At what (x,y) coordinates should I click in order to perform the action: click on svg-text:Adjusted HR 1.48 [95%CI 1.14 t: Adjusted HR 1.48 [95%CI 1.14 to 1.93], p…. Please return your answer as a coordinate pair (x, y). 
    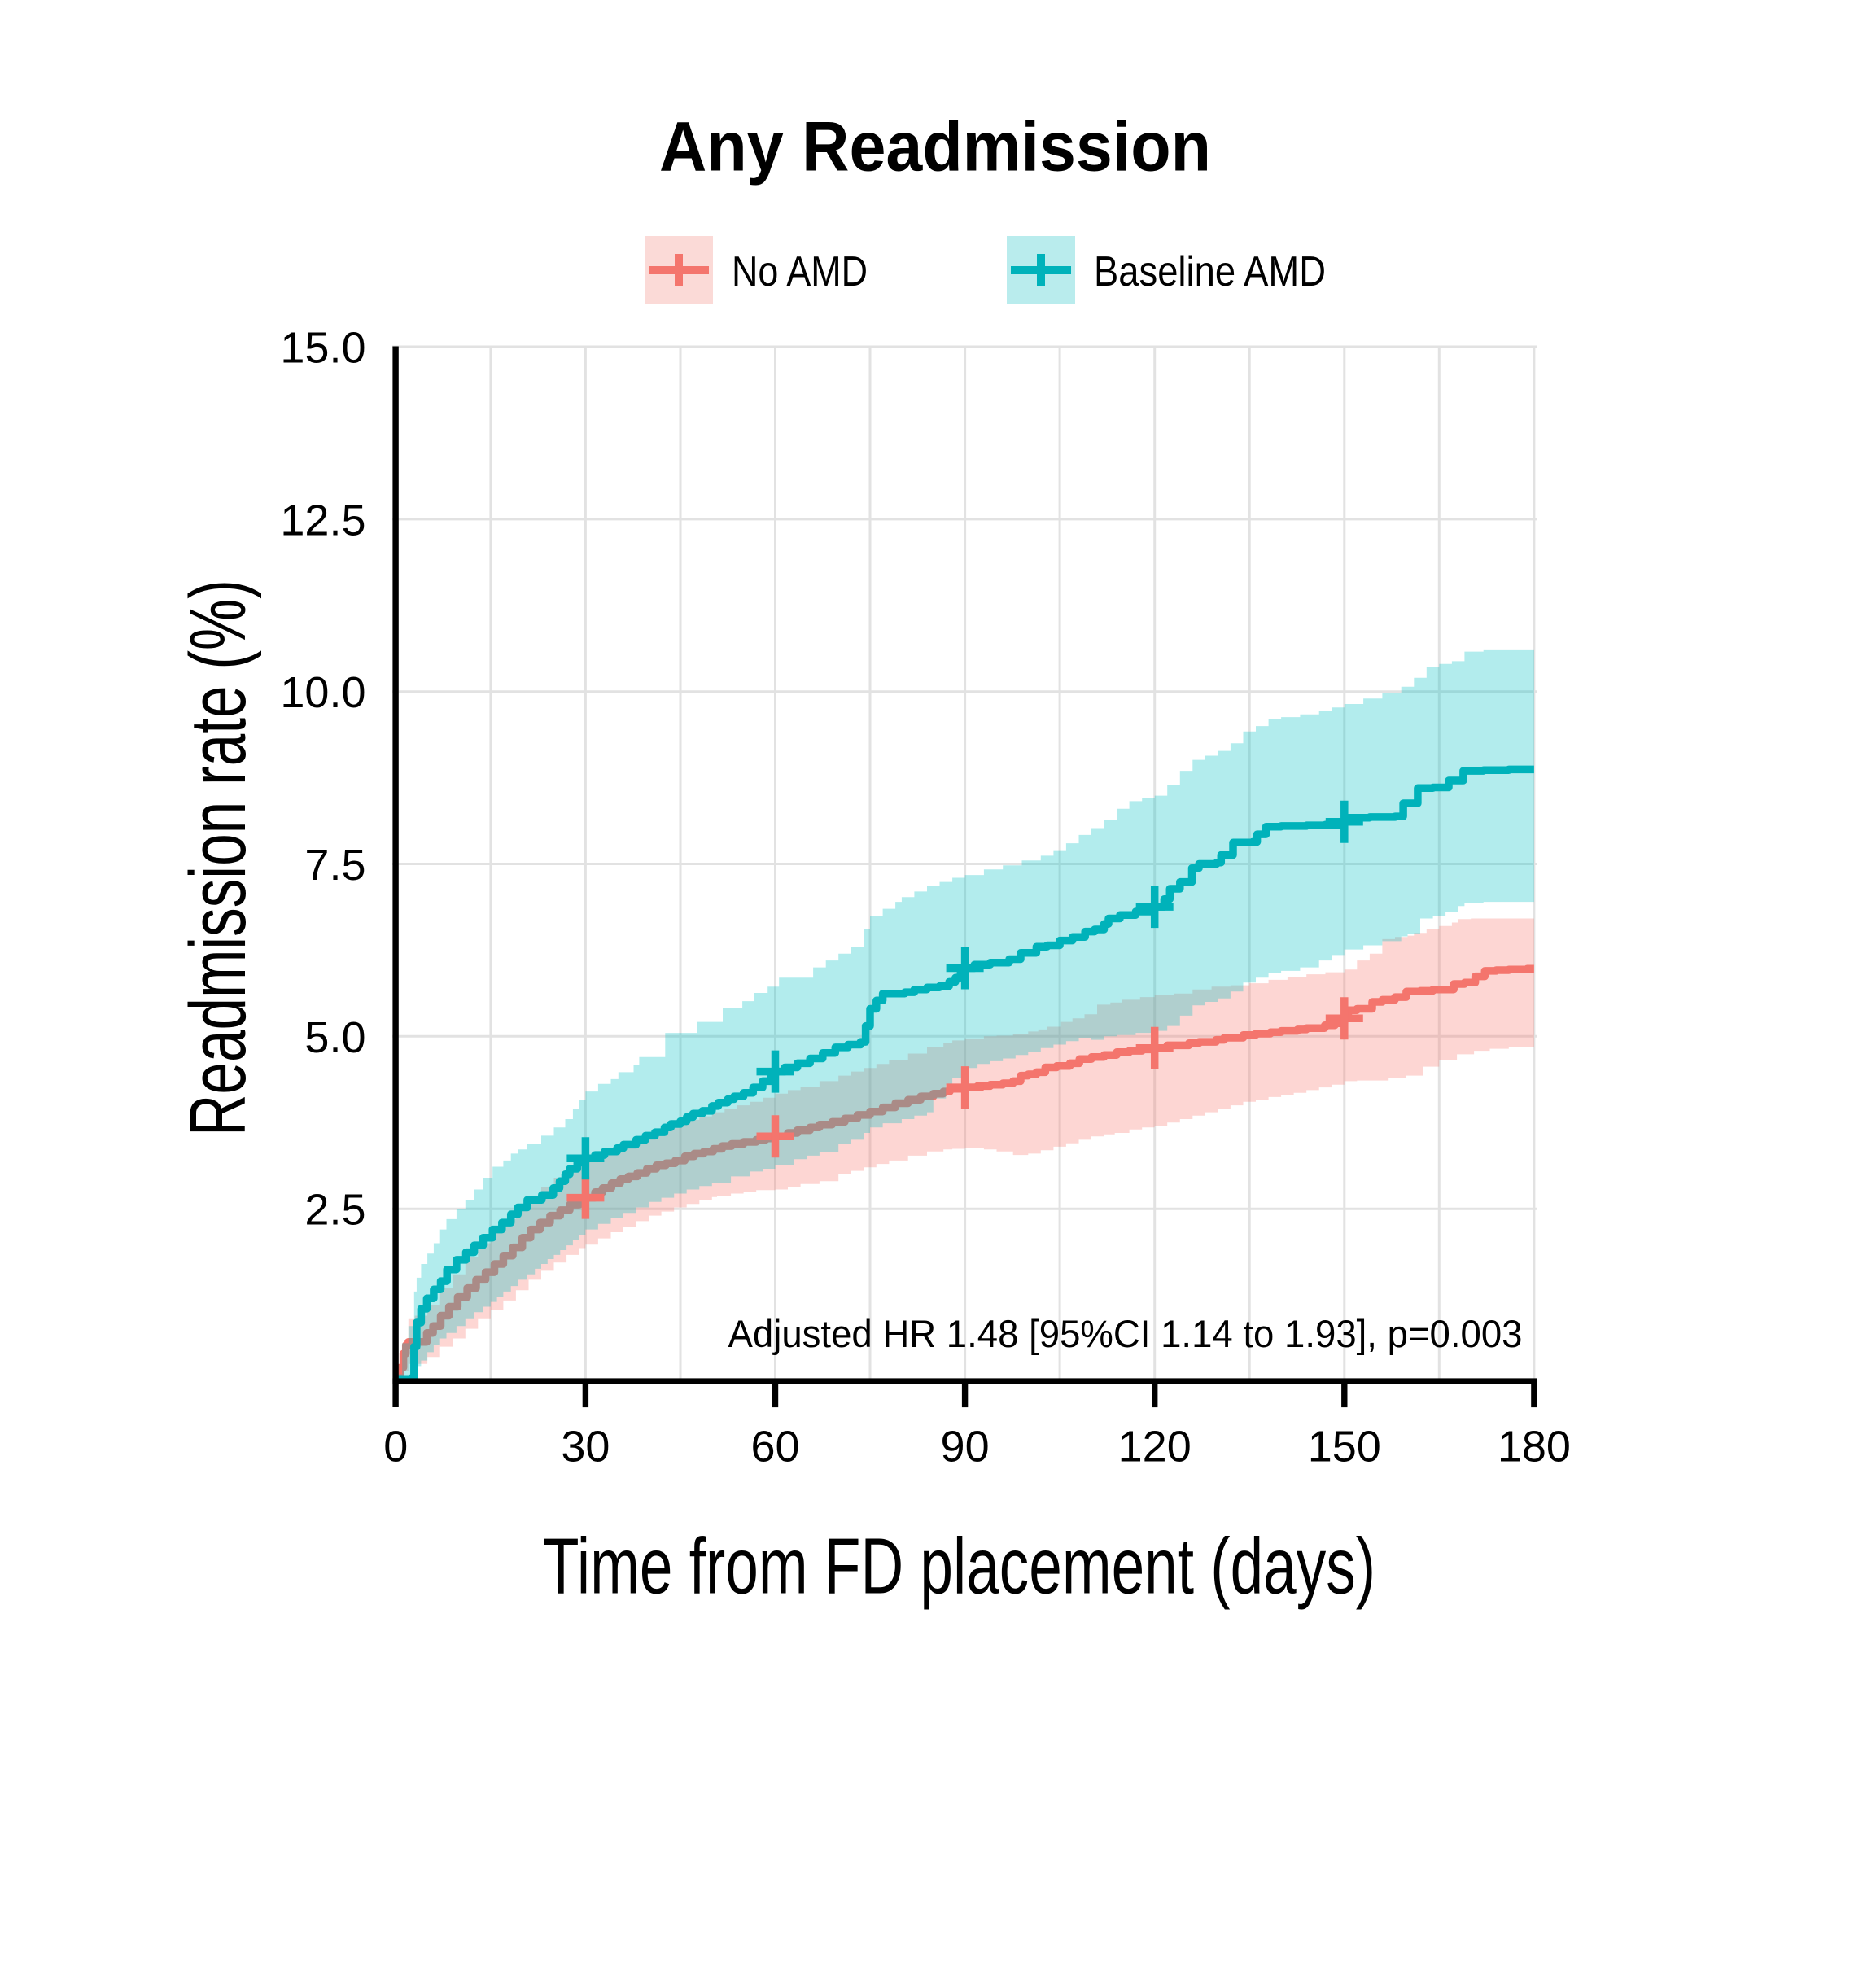
    Looking at the image, I should click on (1125, 1333).